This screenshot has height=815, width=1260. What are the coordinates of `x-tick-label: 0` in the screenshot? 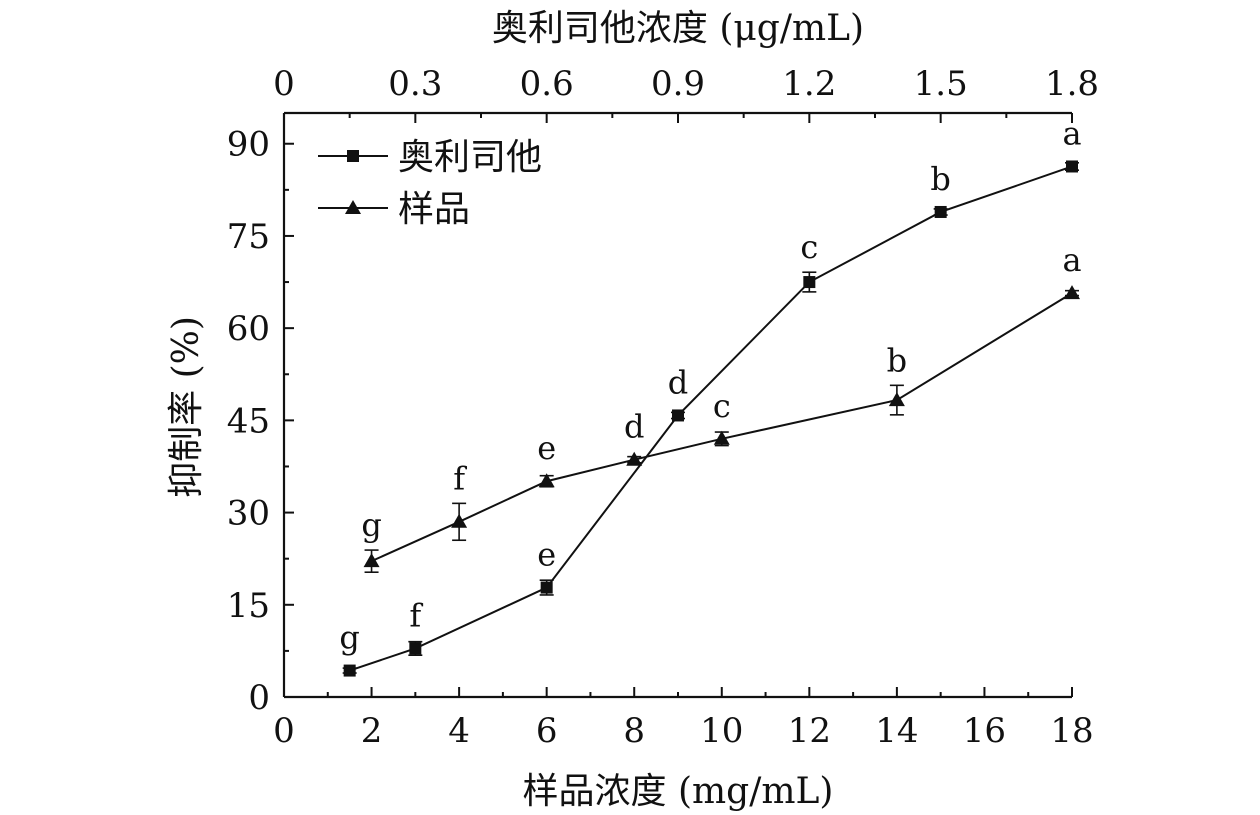 It's located at (284, 731).